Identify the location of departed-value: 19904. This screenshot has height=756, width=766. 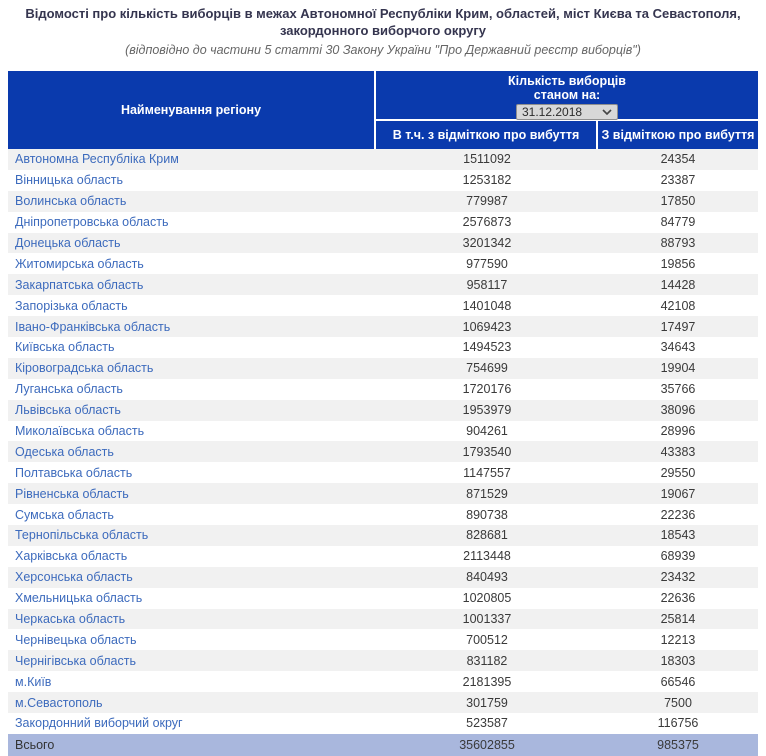
(678, 368).